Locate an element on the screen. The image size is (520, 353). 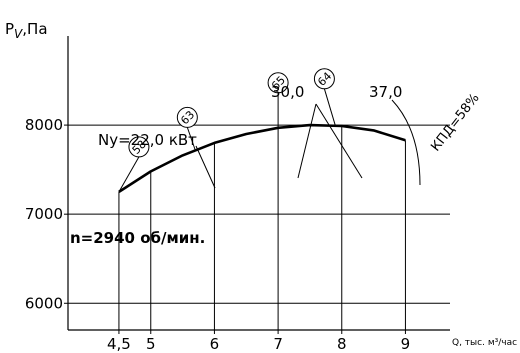
power2-leader-right is located at coordinates (339, 141).